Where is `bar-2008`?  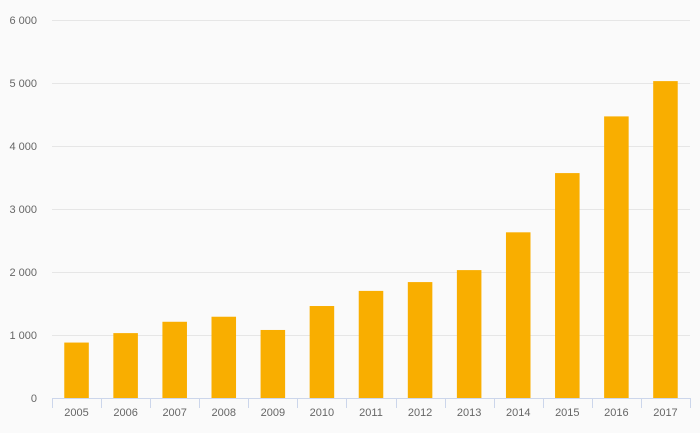
bar-2008 is located at coordinates (224, 357).